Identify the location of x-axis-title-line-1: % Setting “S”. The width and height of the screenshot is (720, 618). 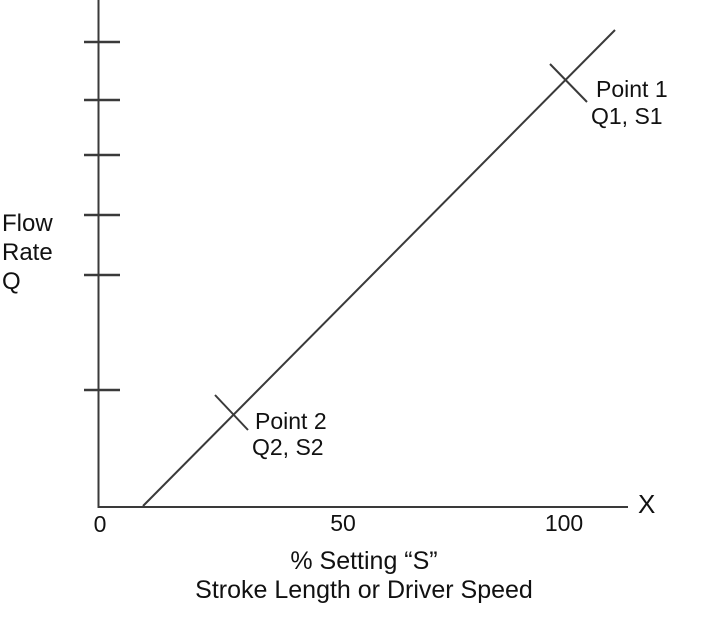
(364, 561).